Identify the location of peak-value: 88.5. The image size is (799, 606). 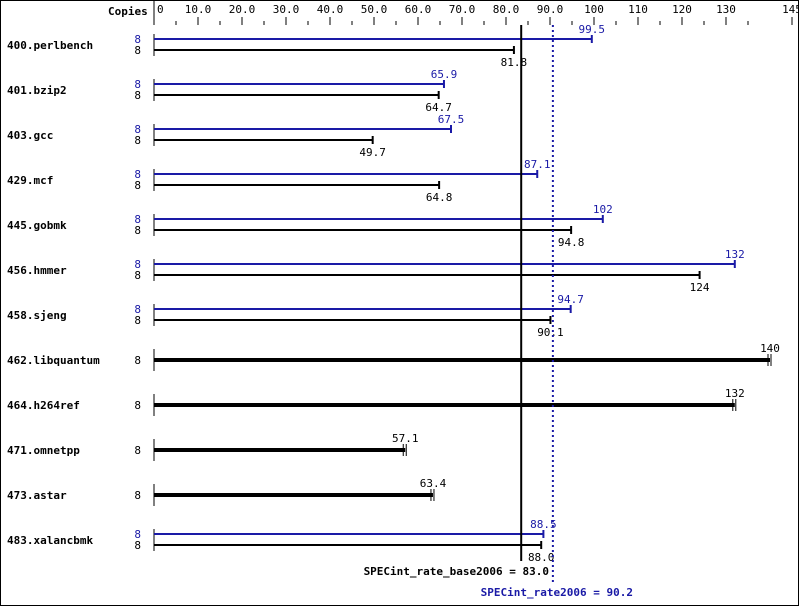
(543, 524).